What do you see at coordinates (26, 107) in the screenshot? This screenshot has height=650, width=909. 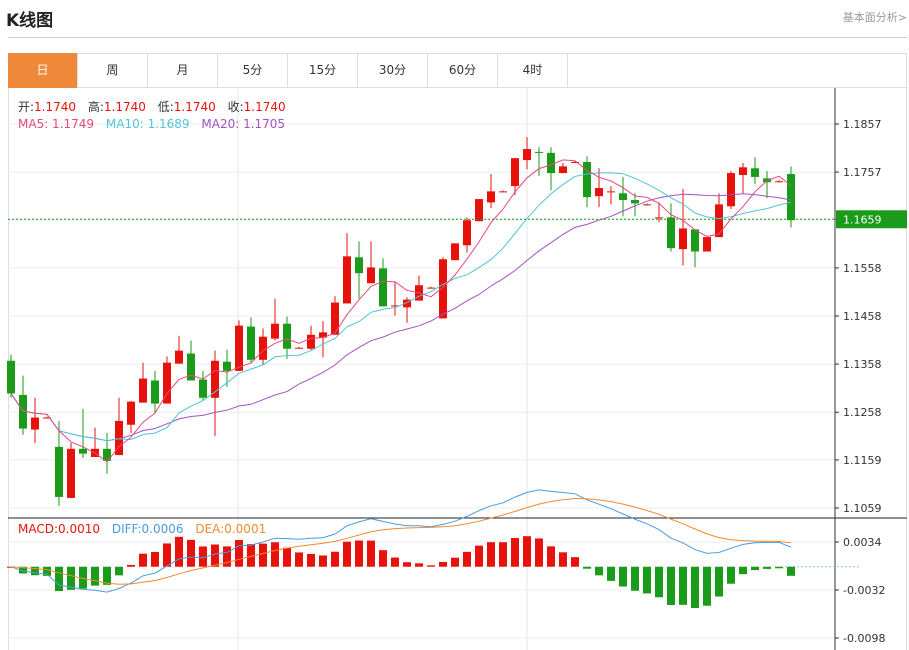 I see `open-label: 开:` at bounding box center [26, 107].